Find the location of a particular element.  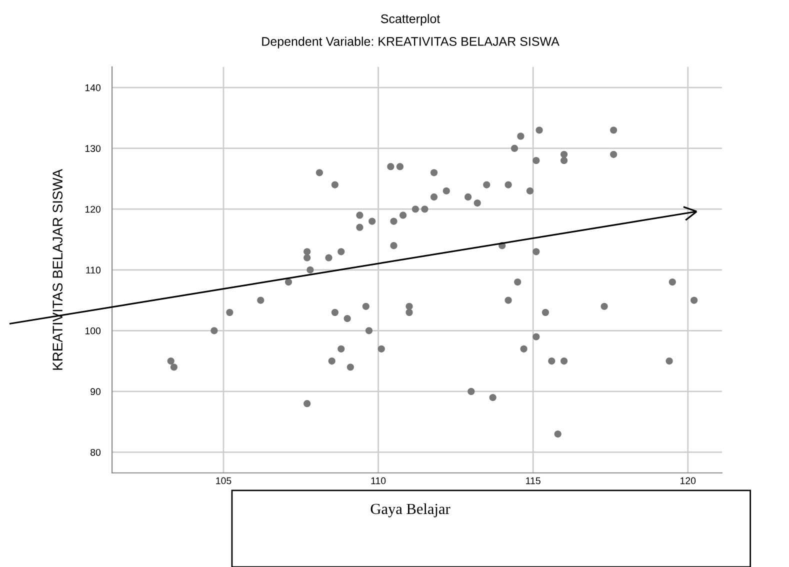

y-tick-label: 130 is located at coordinates (93, 148).